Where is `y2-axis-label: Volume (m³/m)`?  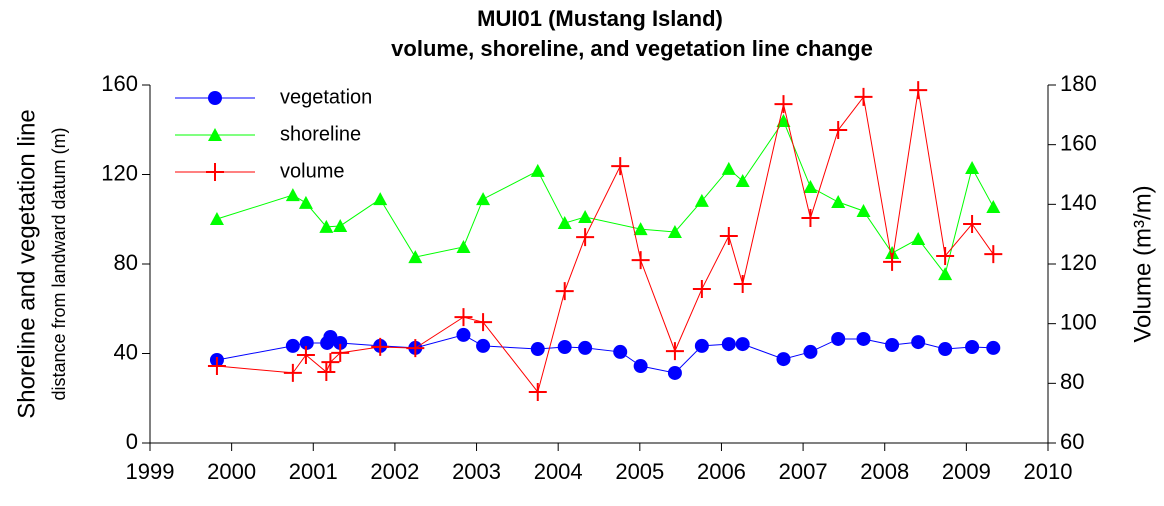 y2-axis-label: Volume (m³/m) is located at coordinates (1142, 263).